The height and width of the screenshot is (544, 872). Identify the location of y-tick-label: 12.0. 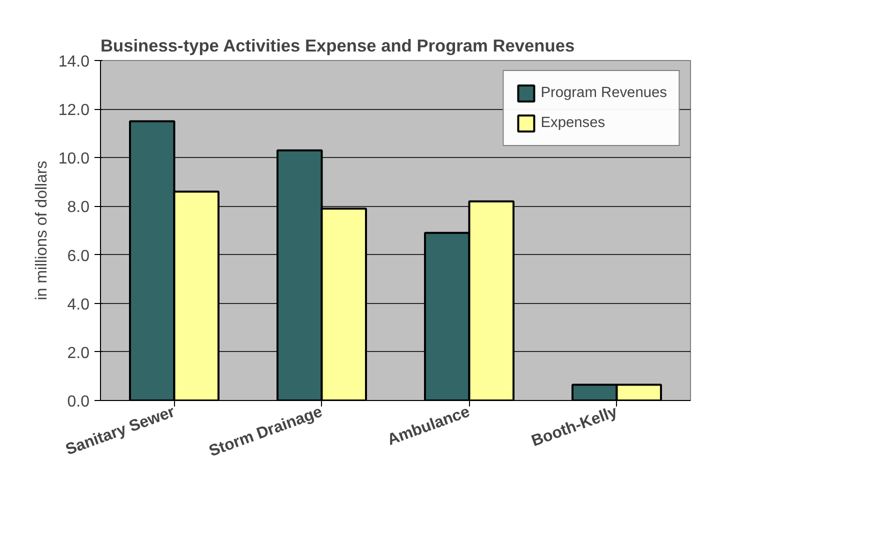
(74, 111).